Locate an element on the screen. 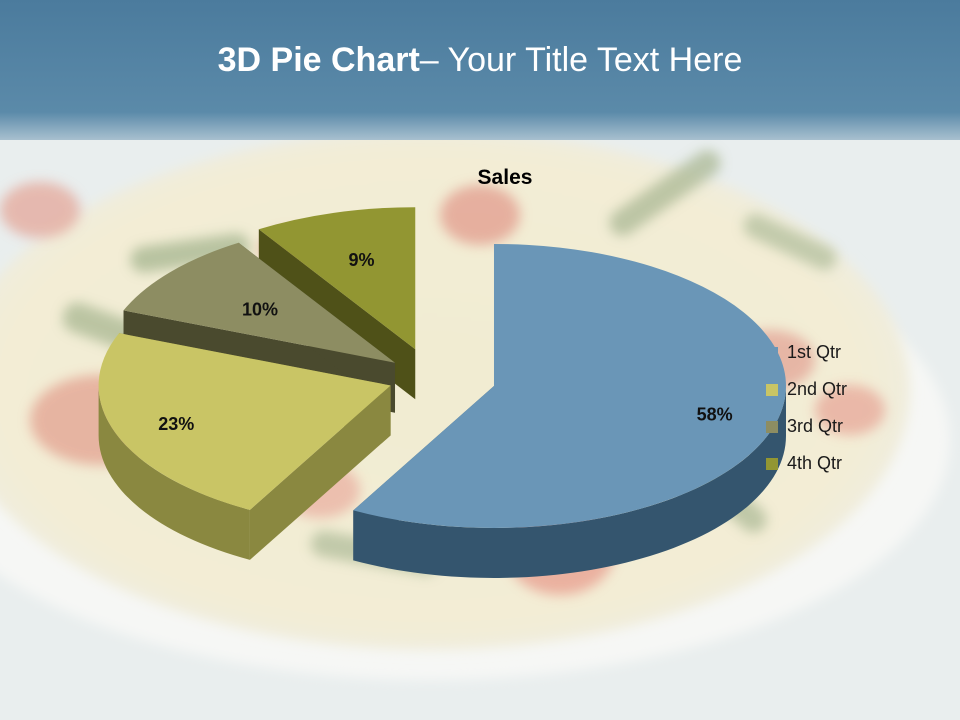 The width and height of the screenshot is (960, 720). slice-wall is located at coordinates (320, 472).